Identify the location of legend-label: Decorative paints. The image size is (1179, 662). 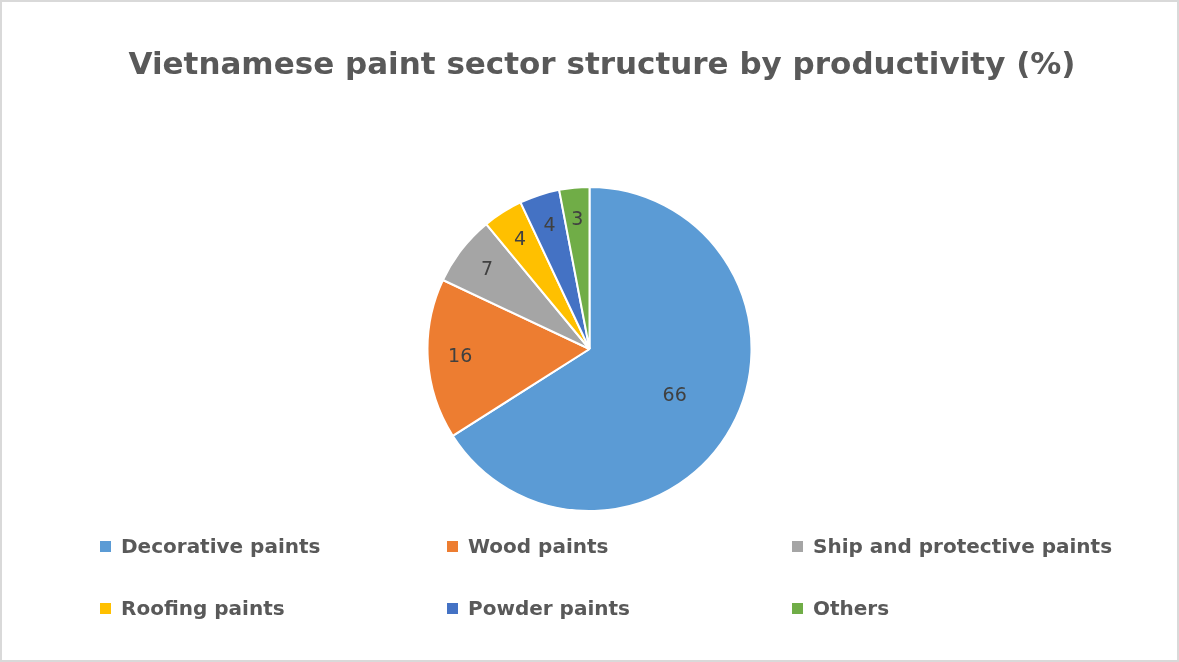
(221, 546).